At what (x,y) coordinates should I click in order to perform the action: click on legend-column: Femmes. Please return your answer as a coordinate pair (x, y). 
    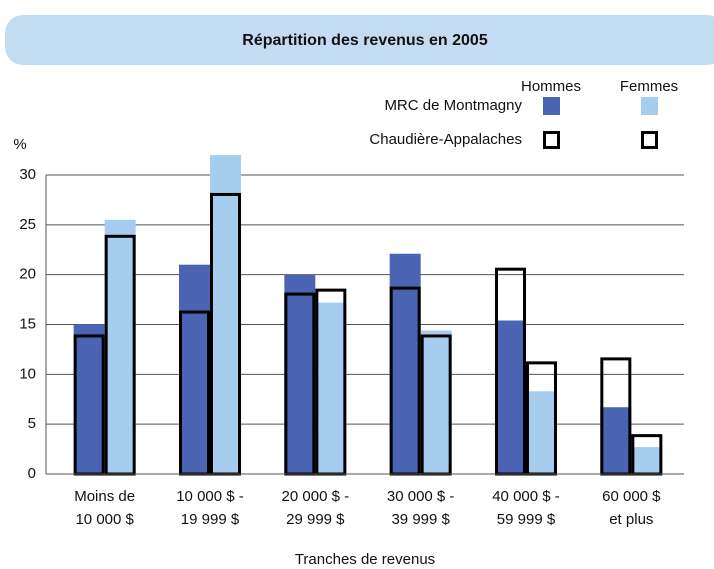
    Looking at the image, I should click on (649, 86).